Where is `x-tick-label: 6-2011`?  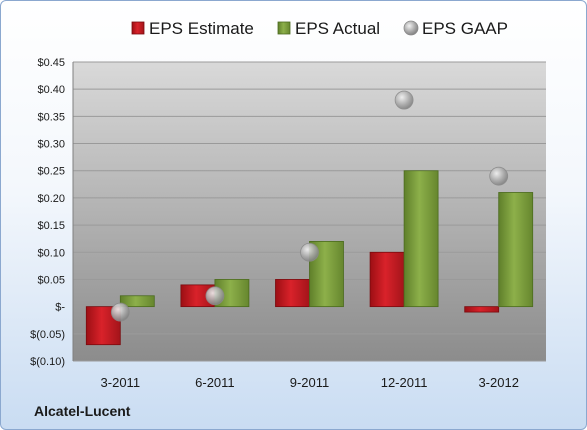
x-tick-label: 6-2011 is located at coordinates (215, 382).